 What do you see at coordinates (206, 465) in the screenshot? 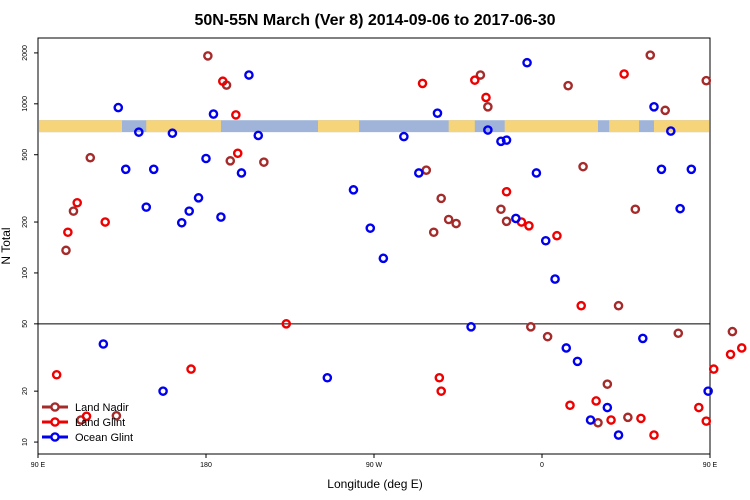
I see `x-tick-label: 180` at bounding box center [206, 465].